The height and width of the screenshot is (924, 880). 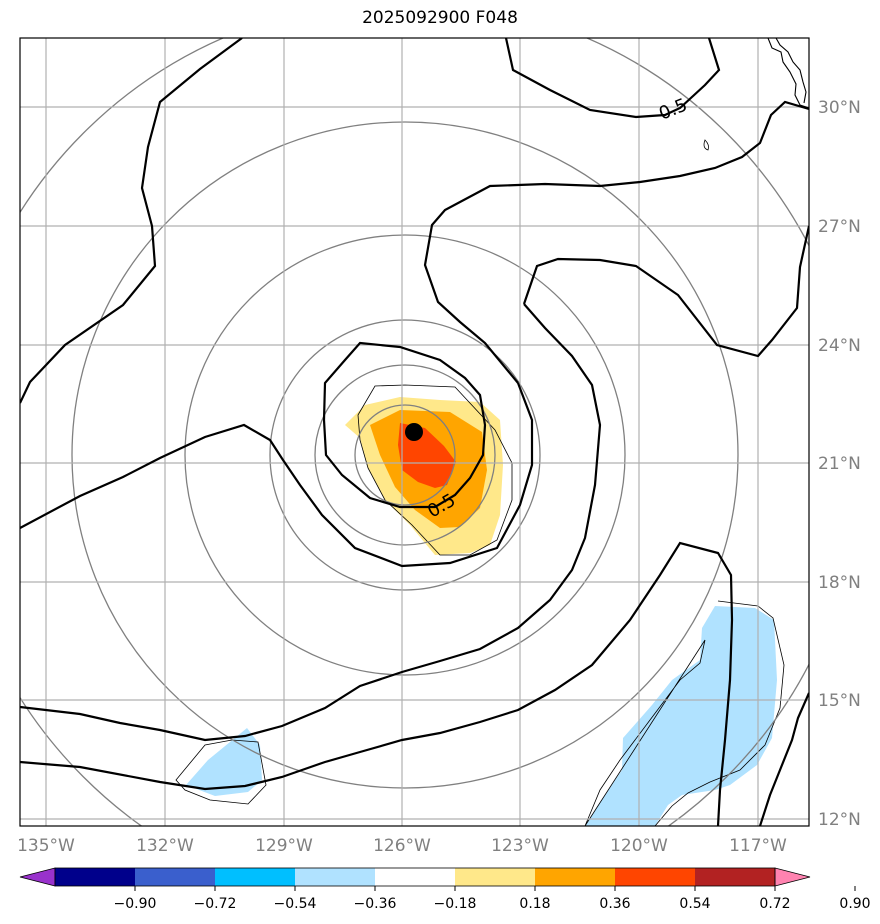 I want to click on colorbar-tick-label: −0.72, so click(x=215, y=904).